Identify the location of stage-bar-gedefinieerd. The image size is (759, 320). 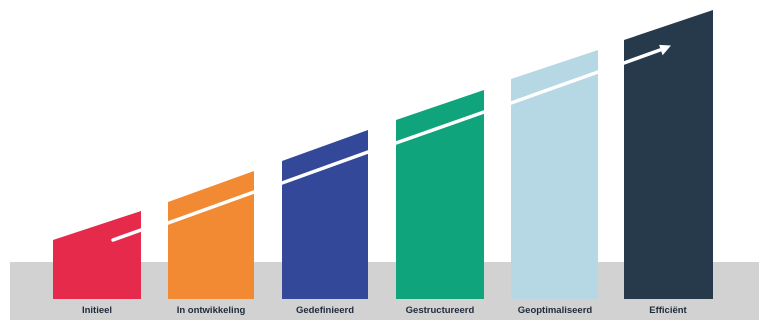
(325, 214).